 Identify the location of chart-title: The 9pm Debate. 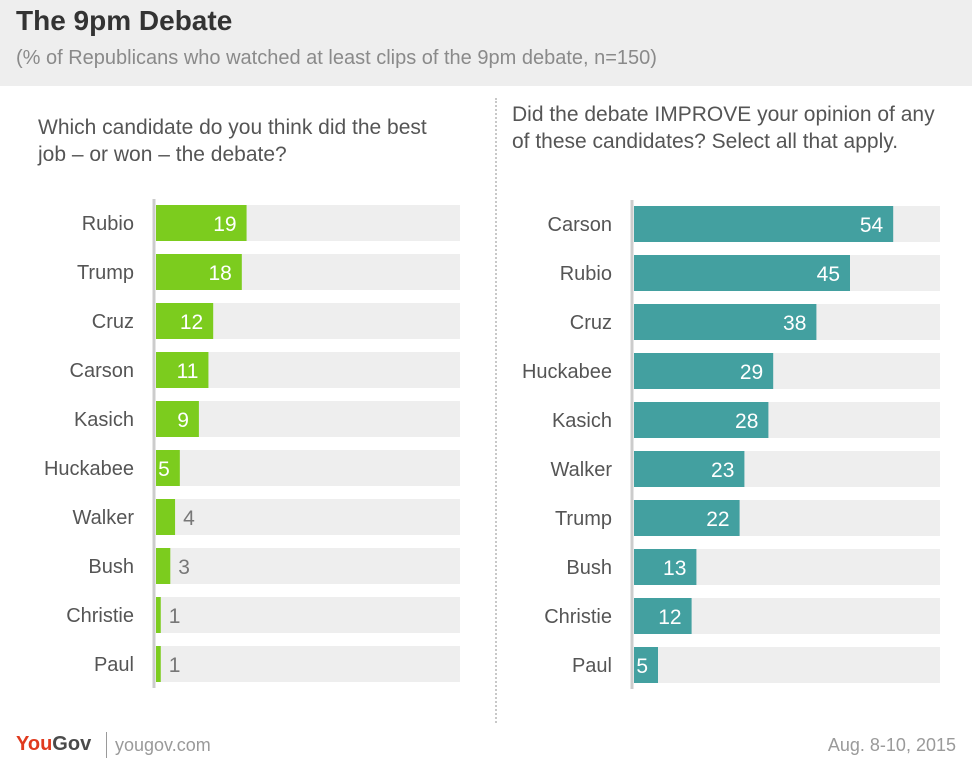
(124, 20).